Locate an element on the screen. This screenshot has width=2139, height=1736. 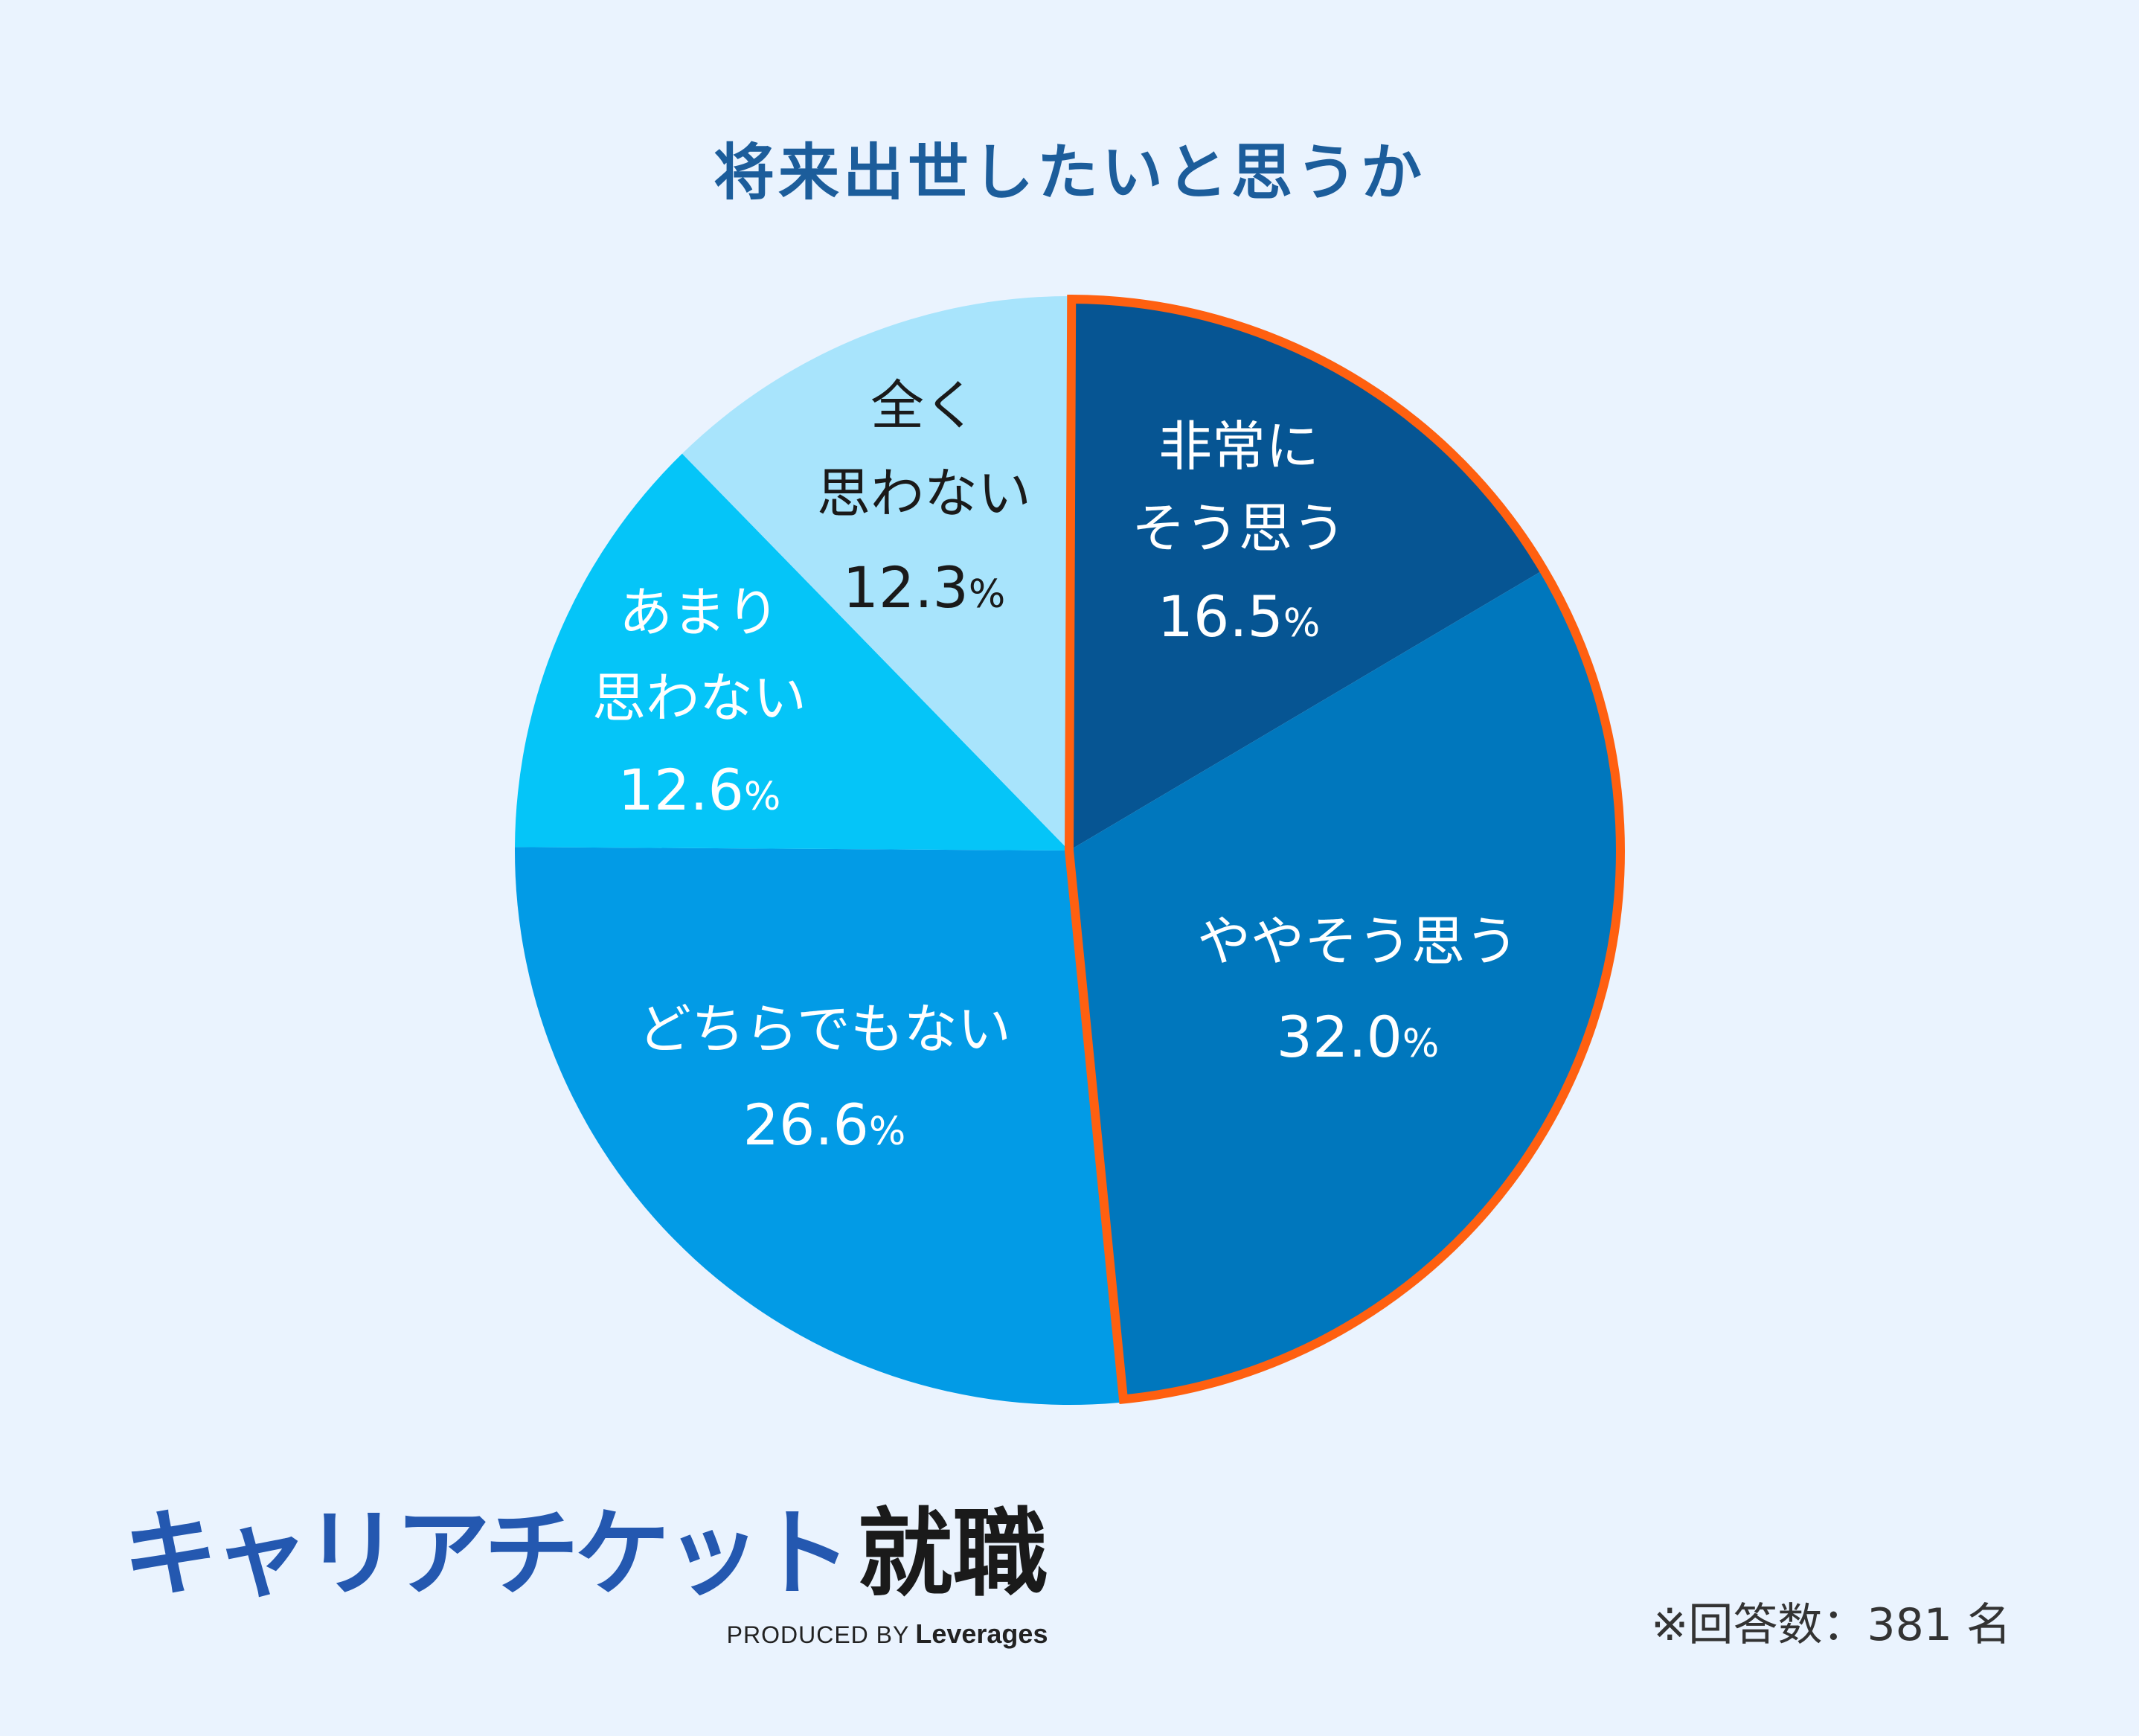
slice-value-unit-4: % is located at coordinates (762, 797).